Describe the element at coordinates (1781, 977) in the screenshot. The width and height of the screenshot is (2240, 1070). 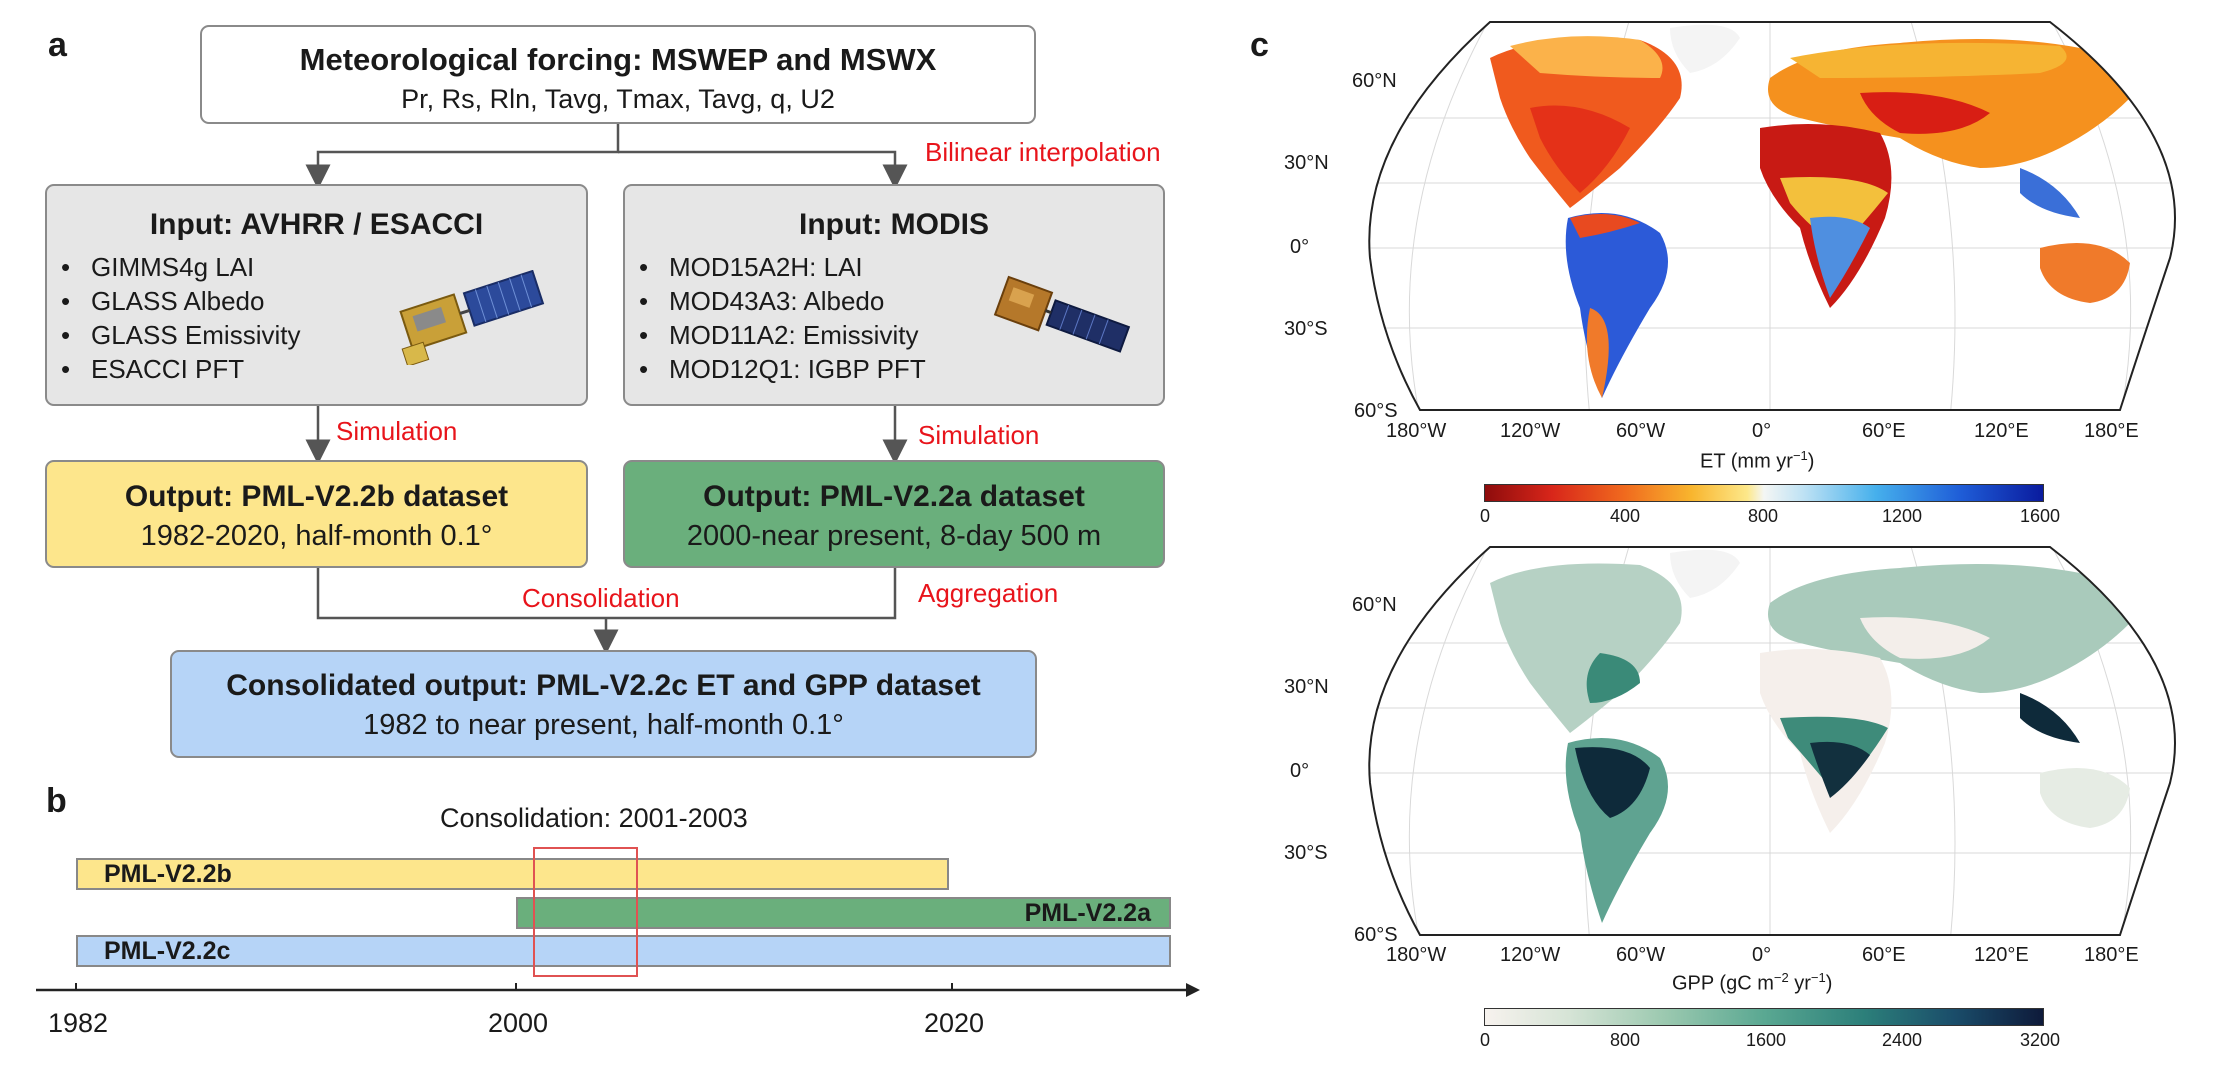
I see `gpp-label-sup1: −2` at that location.